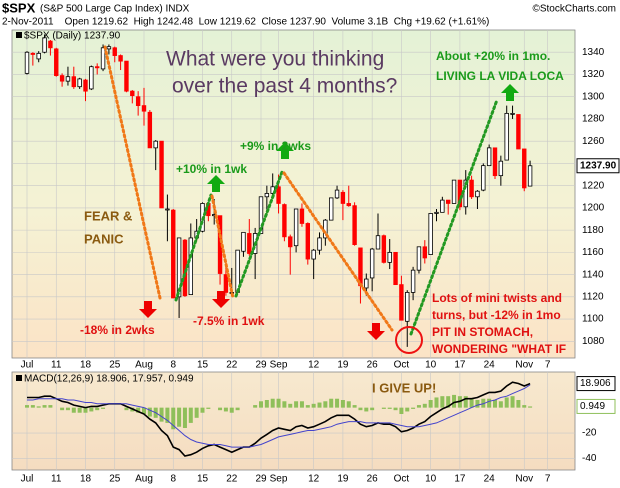 Image resolution: width=620 pixels, height=488 pixels. What do you see at coordinates (279, 479) in the screenshot?
I see `x-tick-label: Sep` at bounding box center [279, 479].